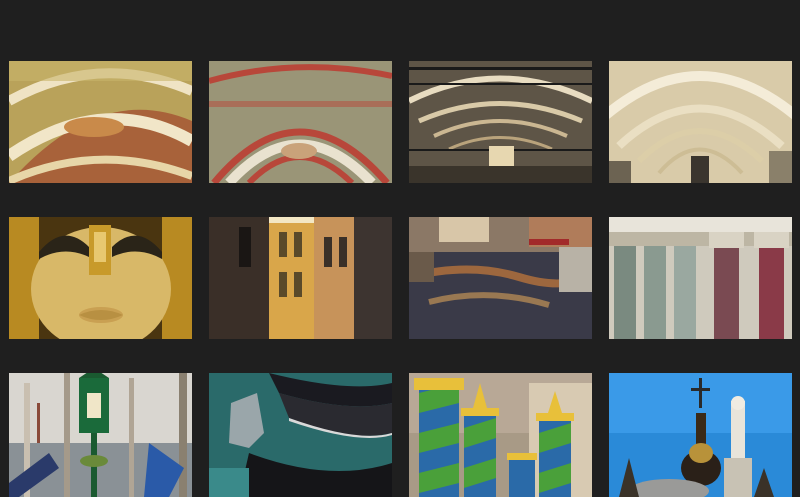 The image size is (800, 497). I want to click on marble-columns-icon, so click(700, 278).